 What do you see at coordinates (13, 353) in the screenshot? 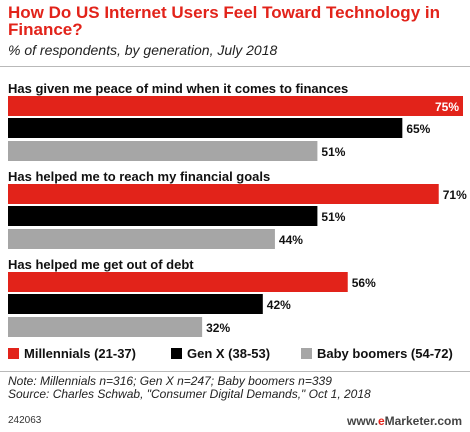
I see `legend-swatch-millennials` at bounding box center [13, 353].